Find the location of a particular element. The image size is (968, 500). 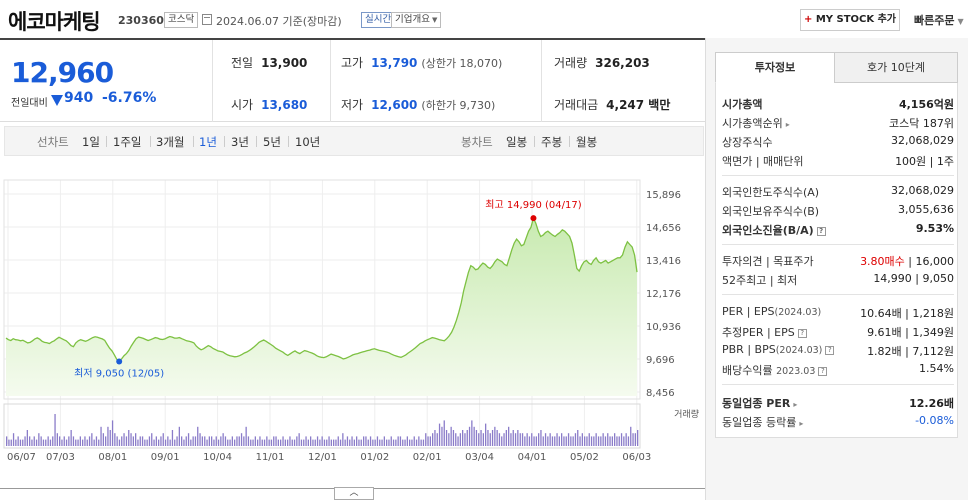

chevron-right-icon: ▸ is located at coordinates (801, 423).